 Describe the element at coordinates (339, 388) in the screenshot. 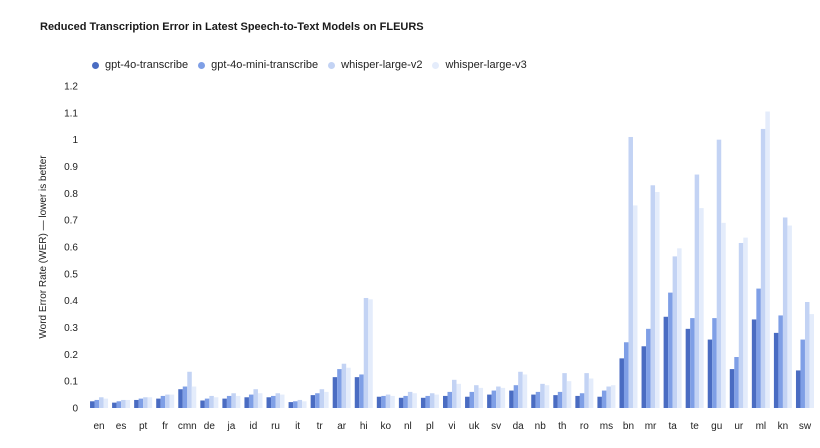

I see `bar-ar-gpt-4o-mini-transcribe` at that location.